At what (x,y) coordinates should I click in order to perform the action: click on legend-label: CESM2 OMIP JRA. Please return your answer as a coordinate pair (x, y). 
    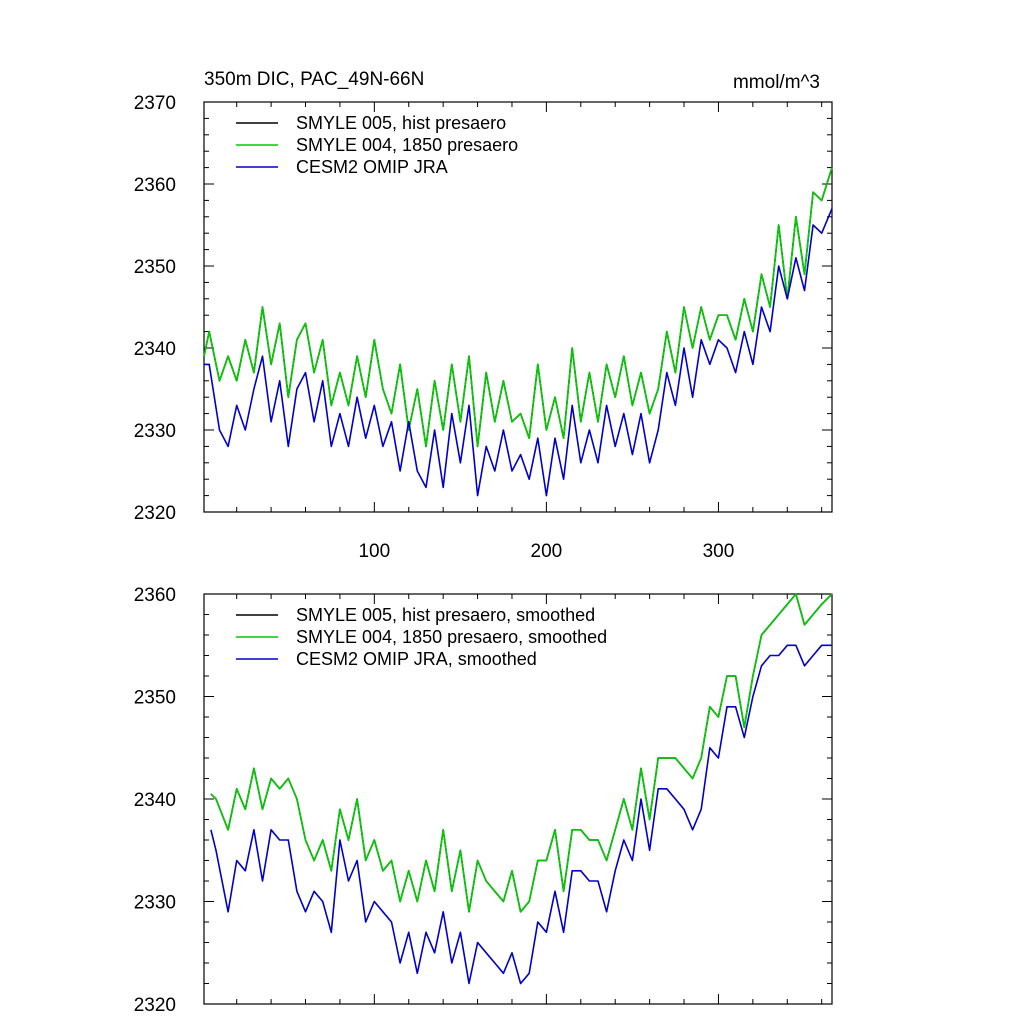
    Looking at the image, I should click on (372, 167).